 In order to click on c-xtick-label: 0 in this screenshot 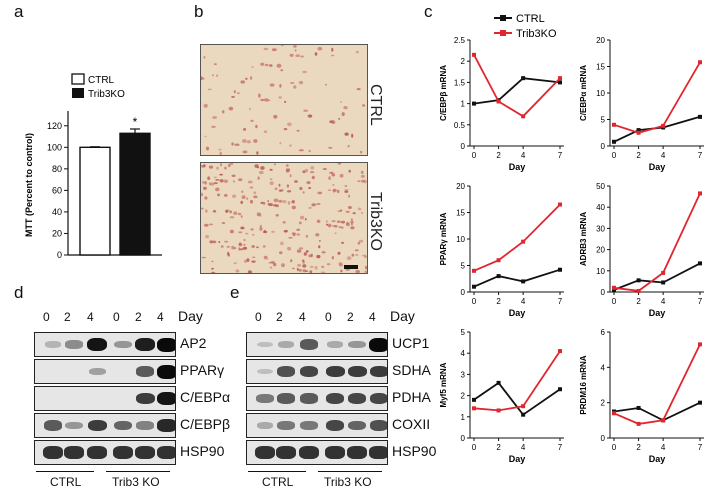, I will do `click(614, 301)`.